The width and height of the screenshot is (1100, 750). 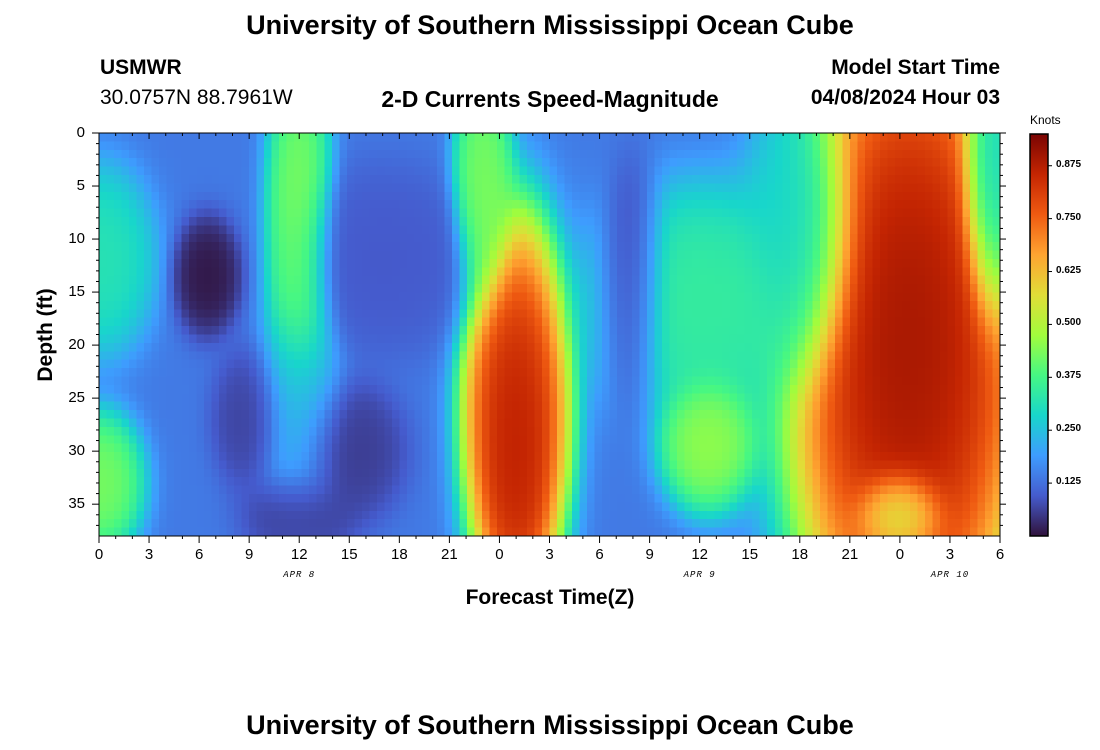 I want to click on y-tick-label: 0, so click(x=80, y=132).